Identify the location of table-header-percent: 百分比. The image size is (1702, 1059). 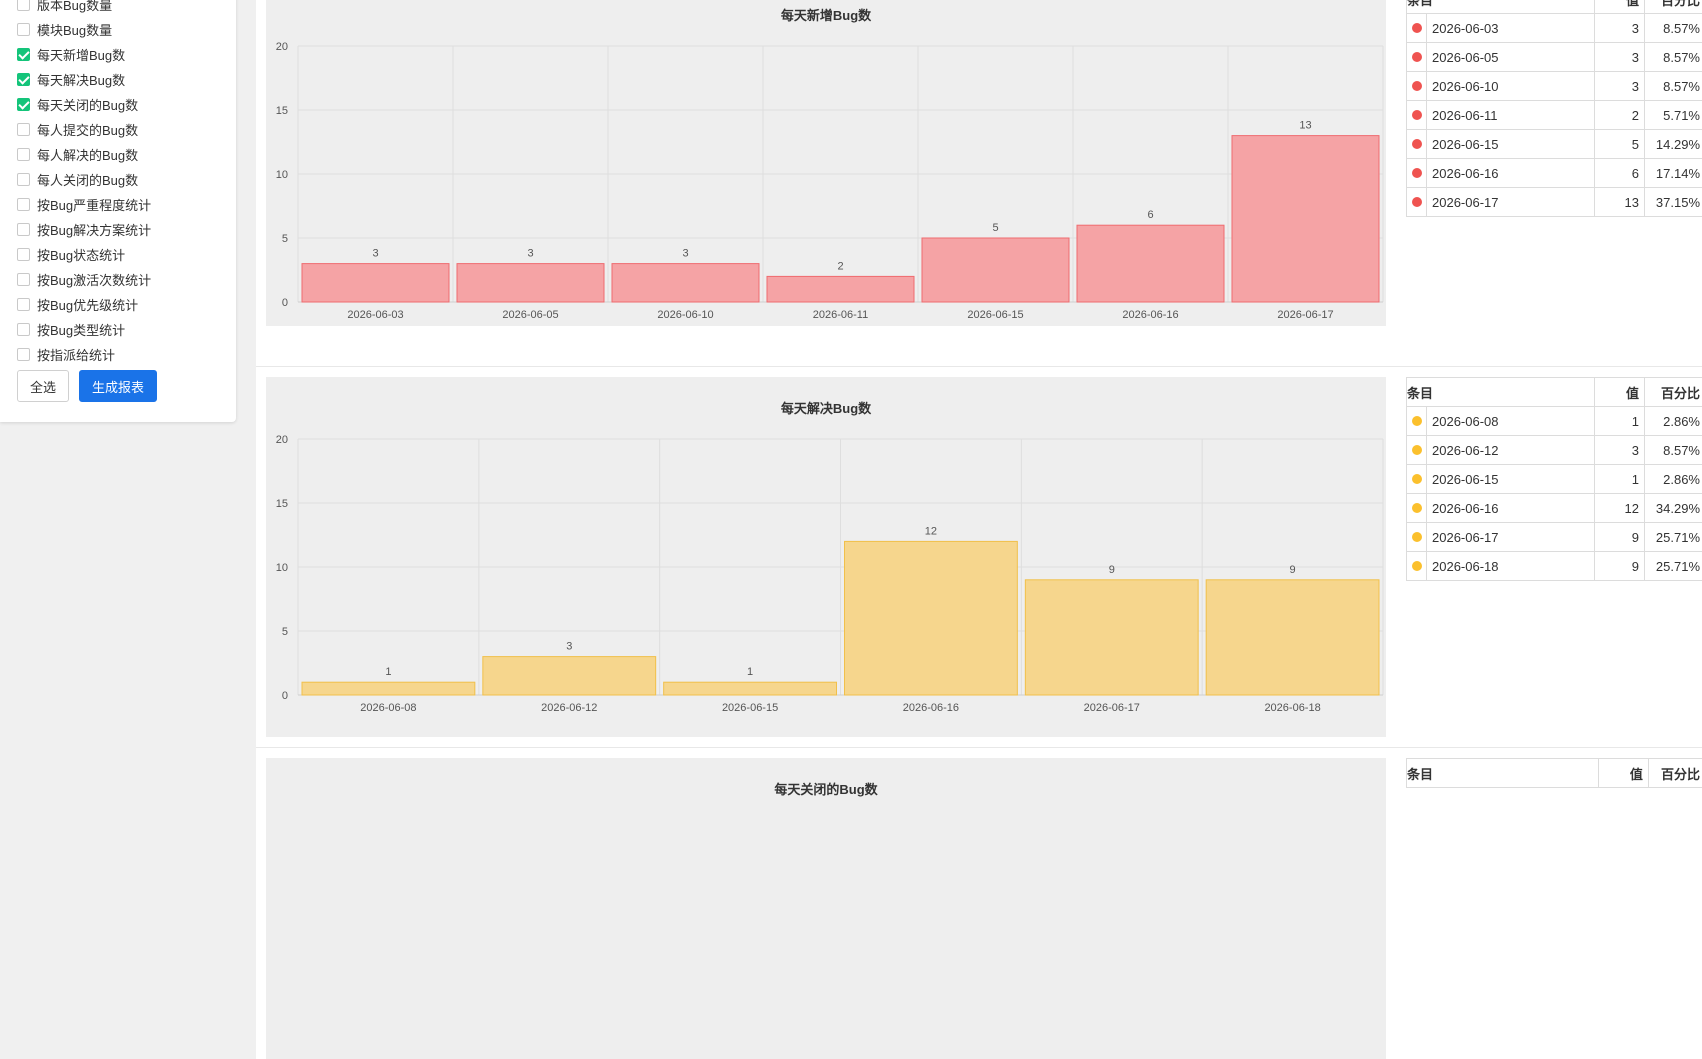
(1673, 392).